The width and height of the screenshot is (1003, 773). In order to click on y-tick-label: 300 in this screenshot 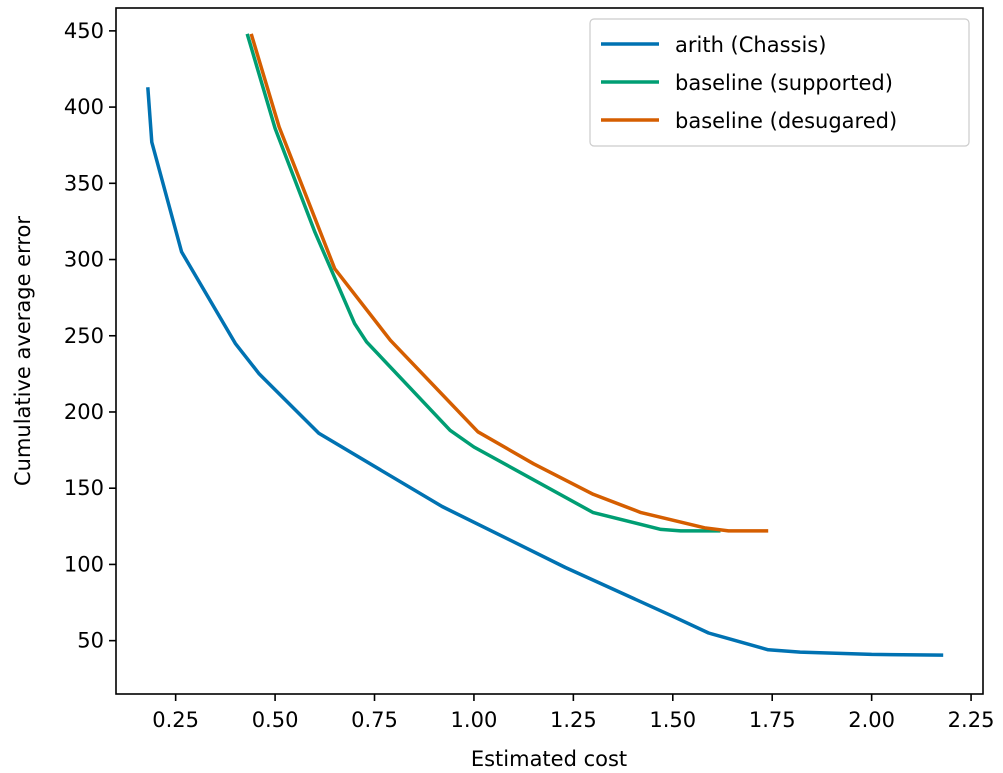, I will do `click(84, 260)`.